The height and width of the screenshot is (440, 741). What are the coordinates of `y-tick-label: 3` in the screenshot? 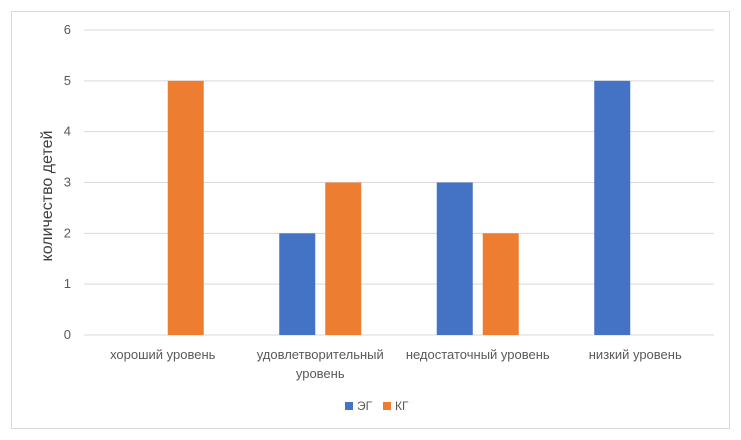 It's located at (67, 182).